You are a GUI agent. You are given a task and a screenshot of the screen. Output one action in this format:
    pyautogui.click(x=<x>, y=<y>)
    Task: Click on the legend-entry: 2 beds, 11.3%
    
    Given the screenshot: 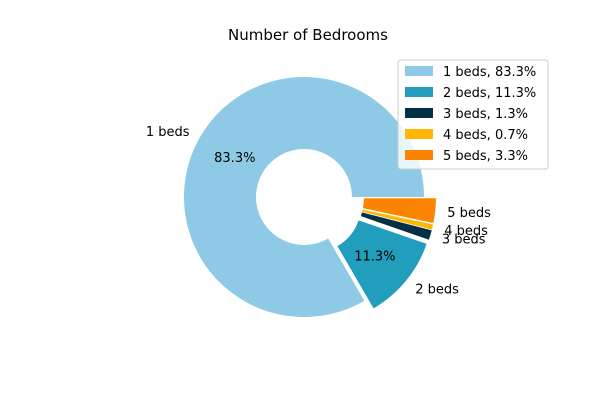 What is the action you would take?
    pyautogui.click(x=489, y=93)
    